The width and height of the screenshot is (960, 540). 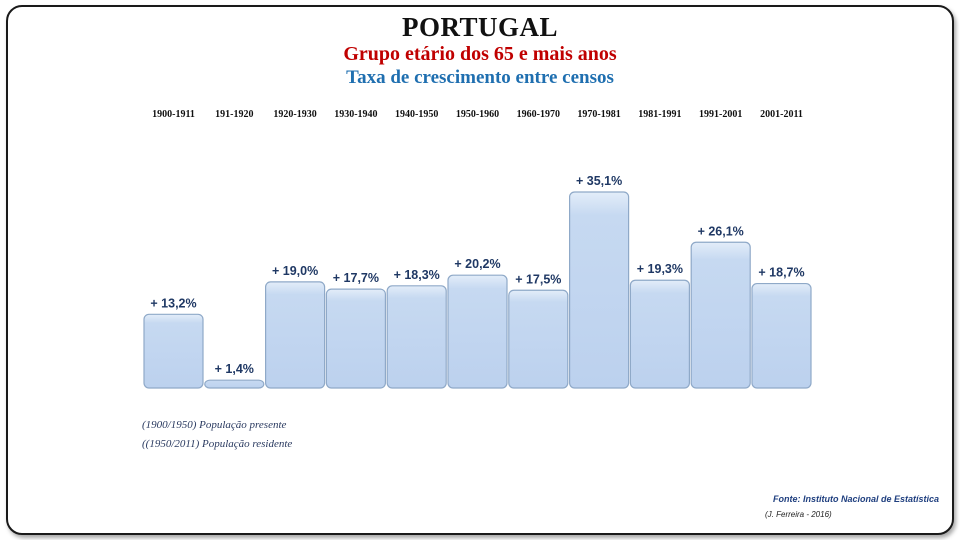 What do you see at coordinates (234, 114) in the screenshot?
I see `category-label-191-1920: 191-1920` at bounding box center [234, 114].